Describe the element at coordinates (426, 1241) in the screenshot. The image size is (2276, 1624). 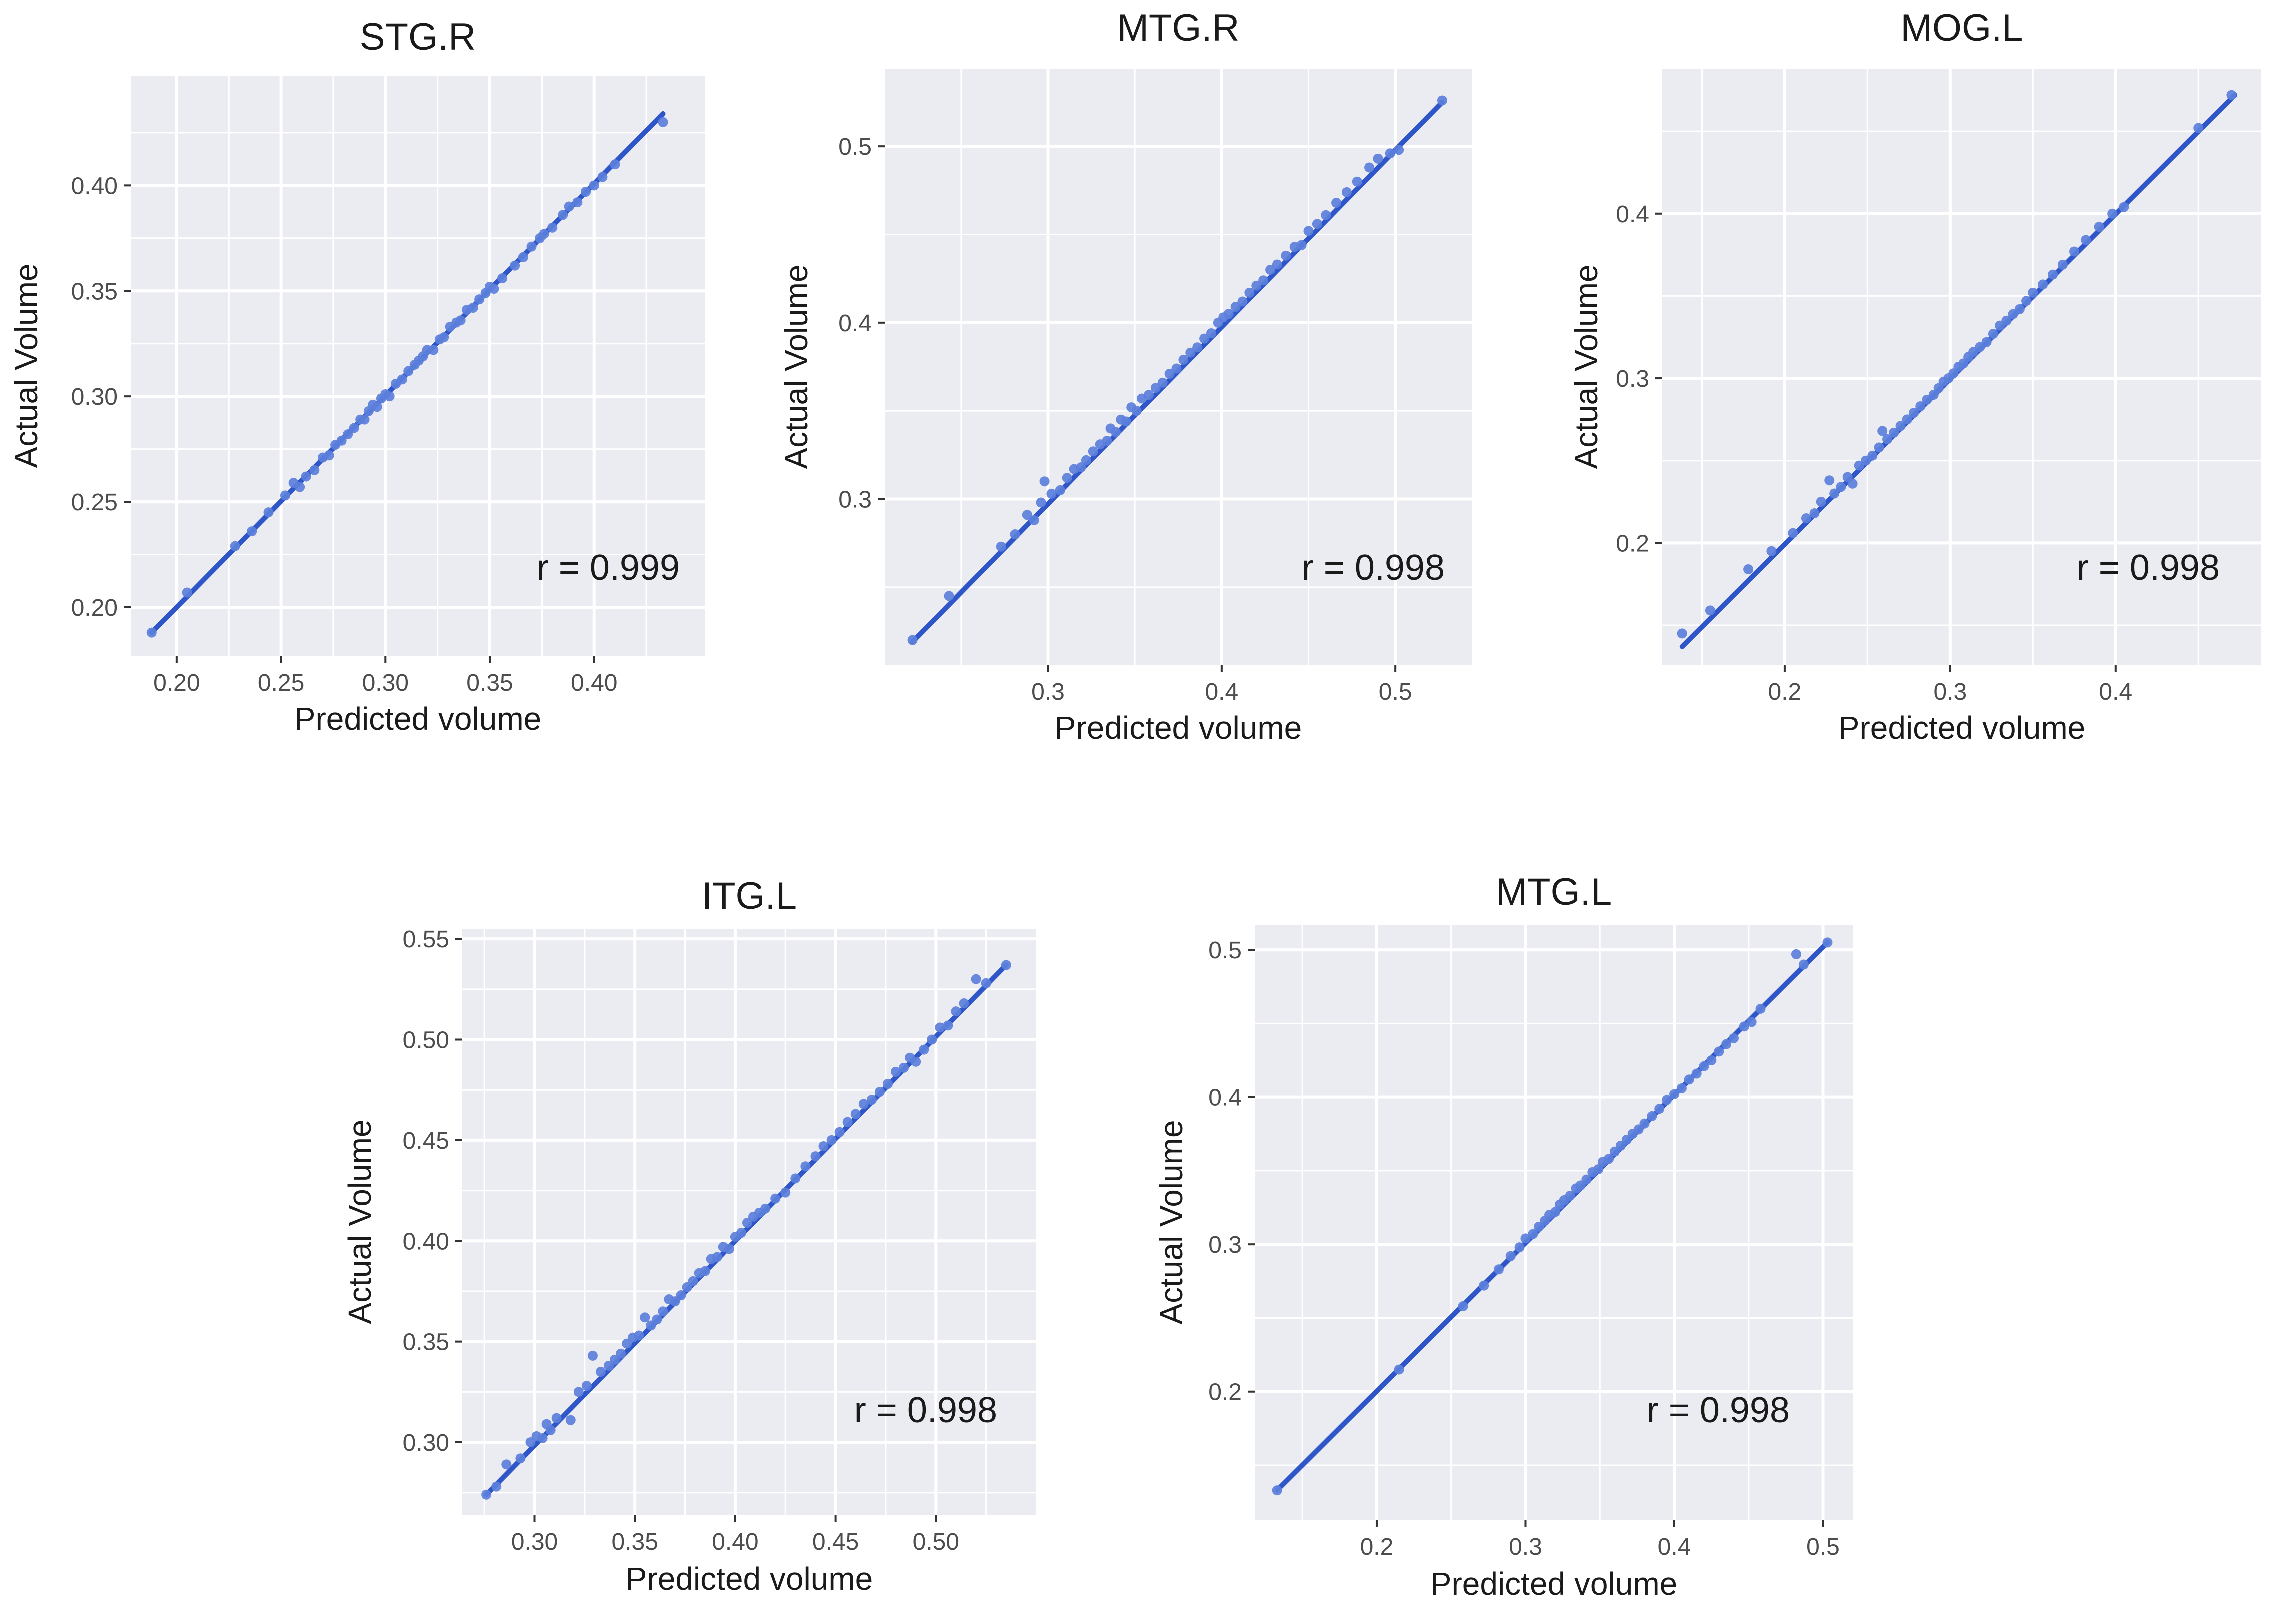
I see `y-tick-label: 0.40` at that location.